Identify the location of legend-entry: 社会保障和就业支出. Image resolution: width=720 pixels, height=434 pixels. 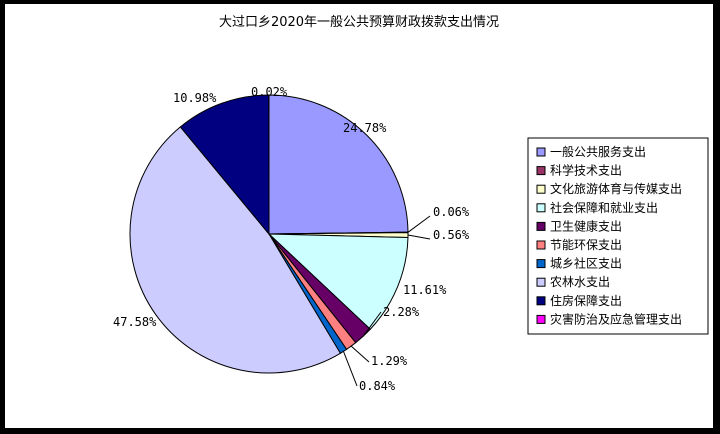
(604, 207).